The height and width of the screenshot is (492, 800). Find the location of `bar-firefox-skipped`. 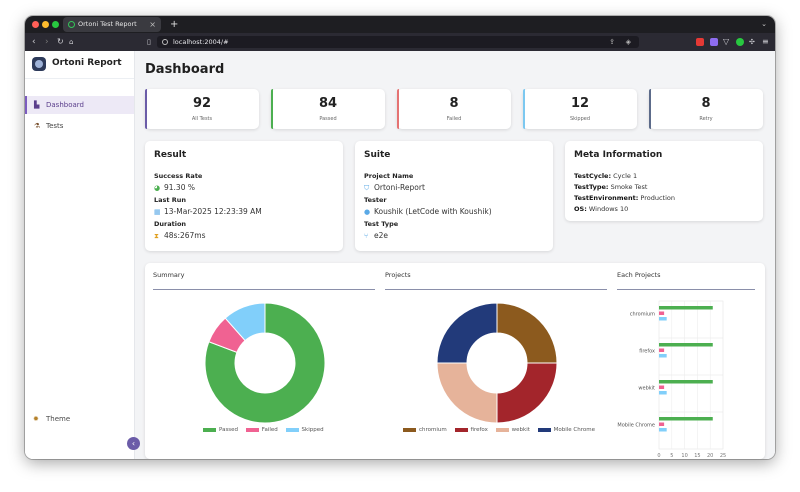

bar-firefox-skipped is located at coordinates (663, 356).